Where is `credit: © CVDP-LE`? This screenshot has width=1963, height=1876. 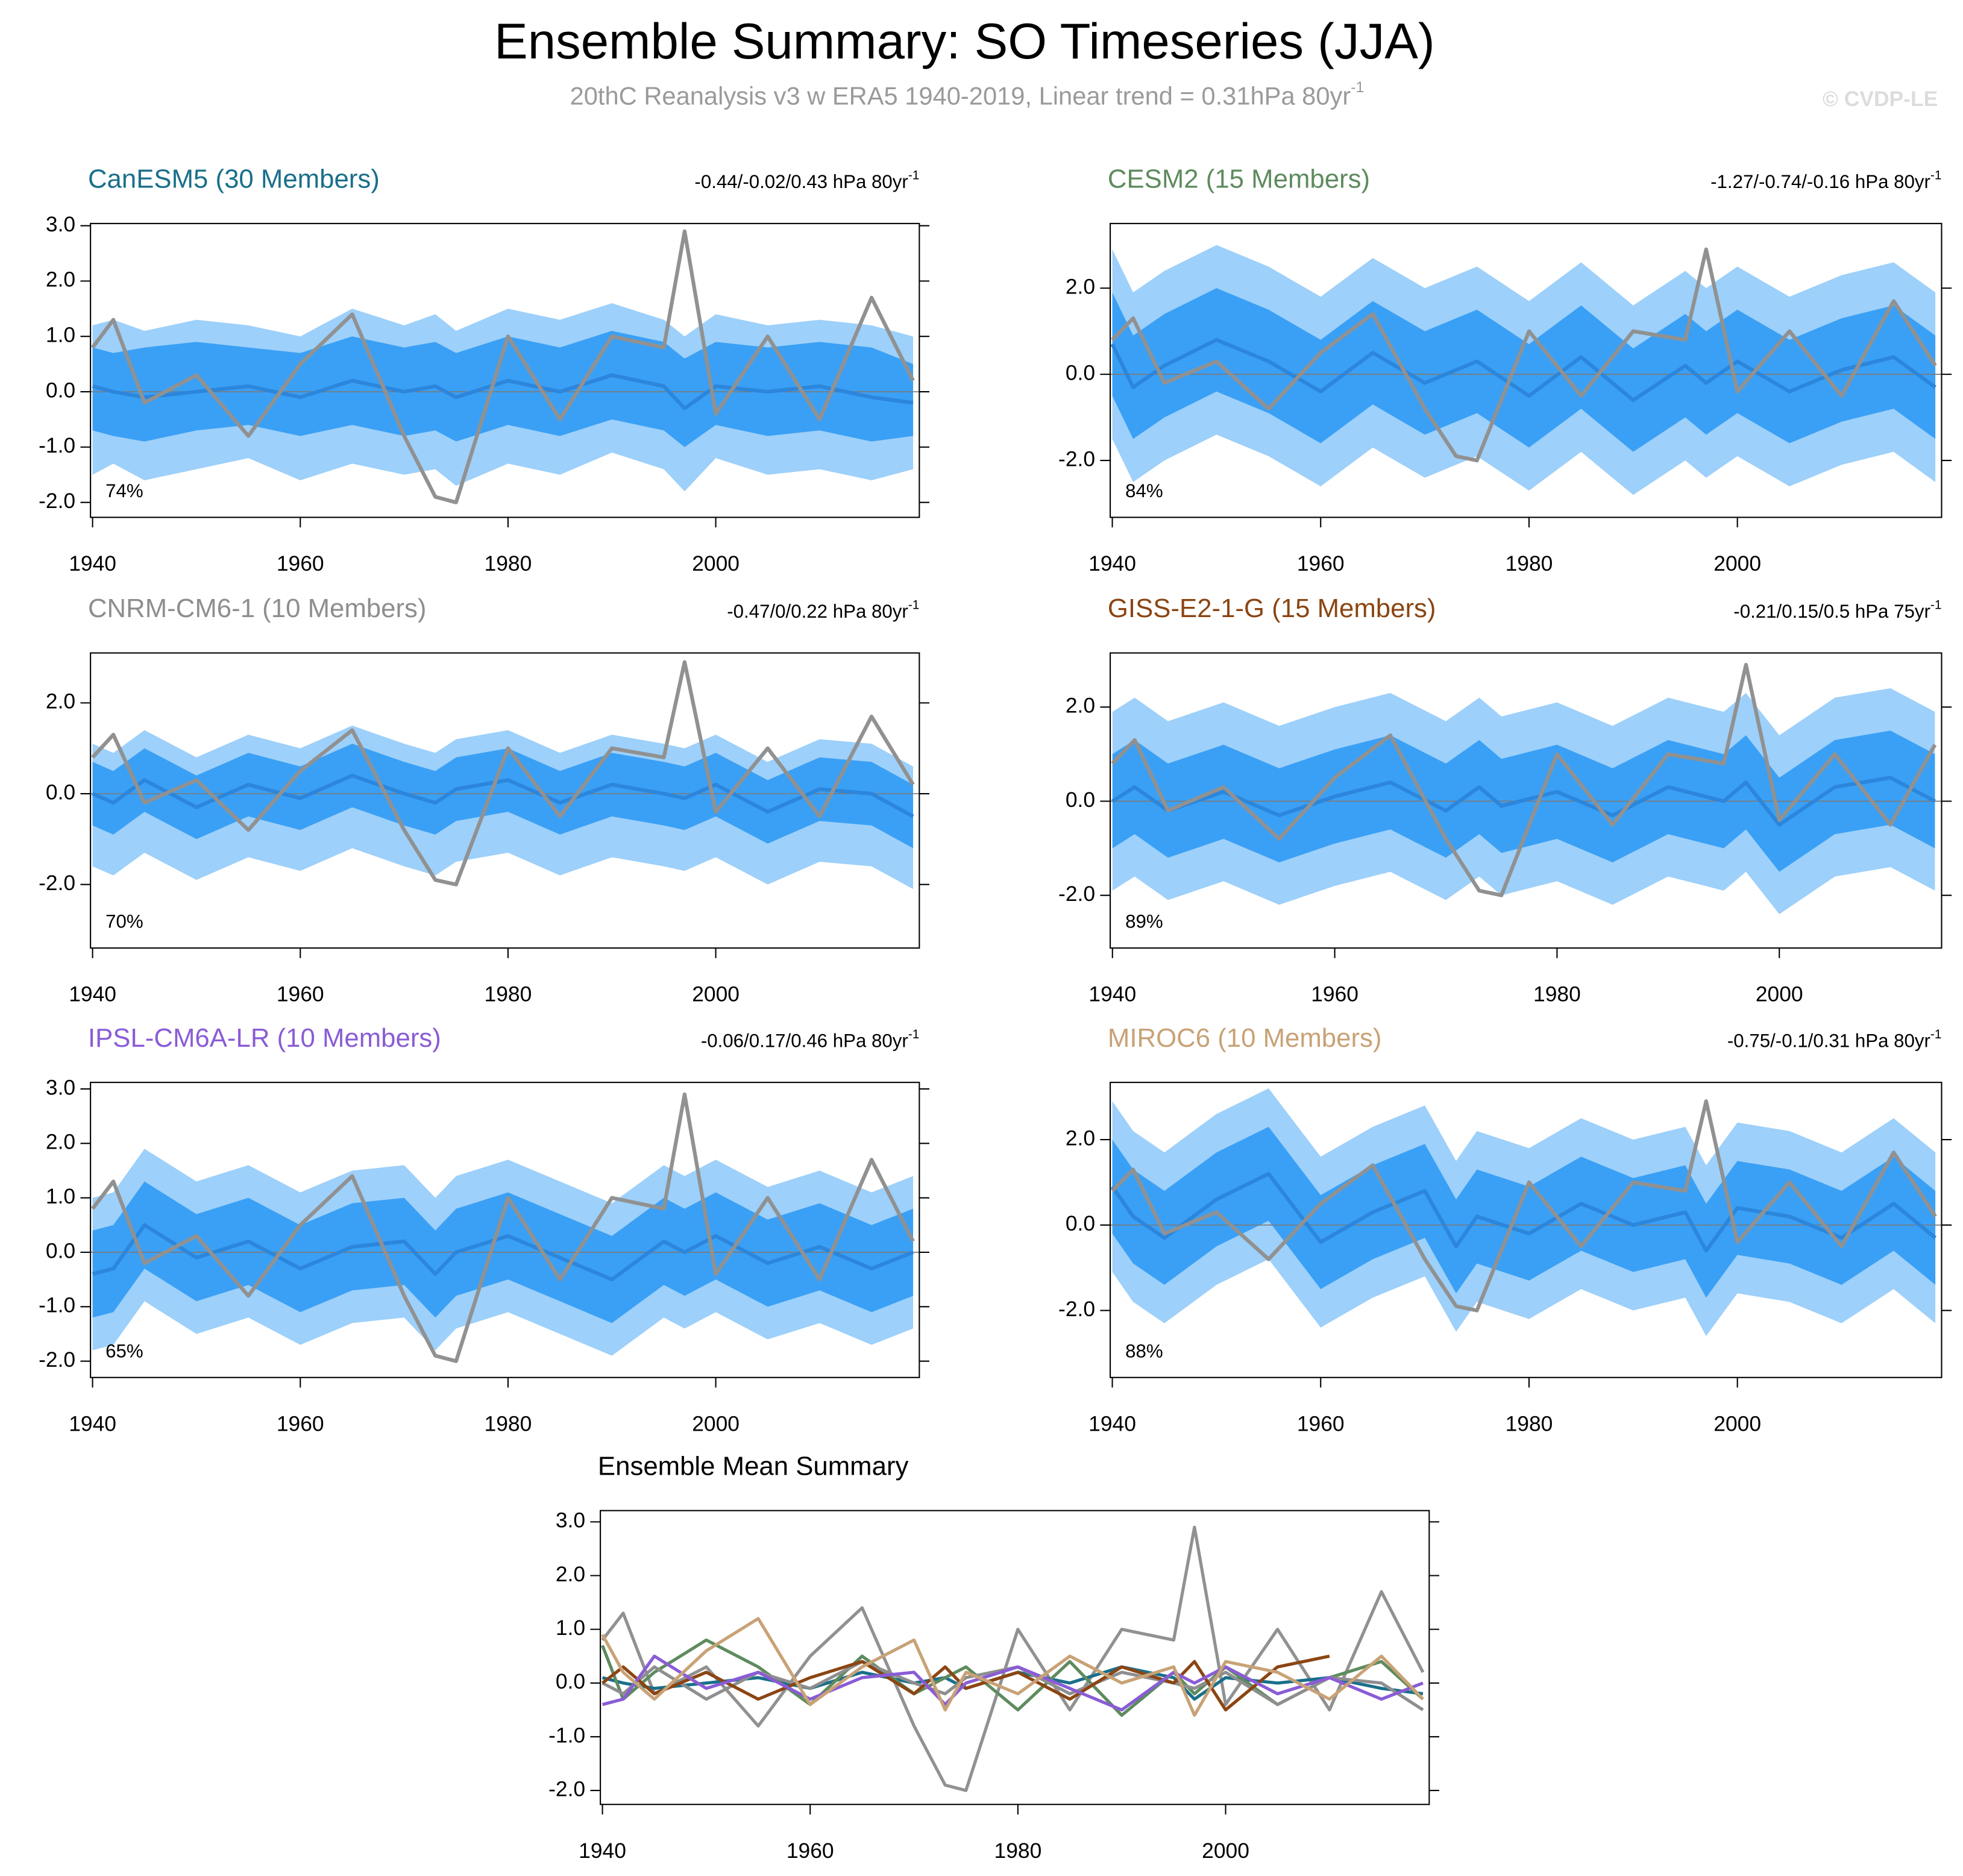
credit: © CVDP-LE is located at coordinates (1880, 99).